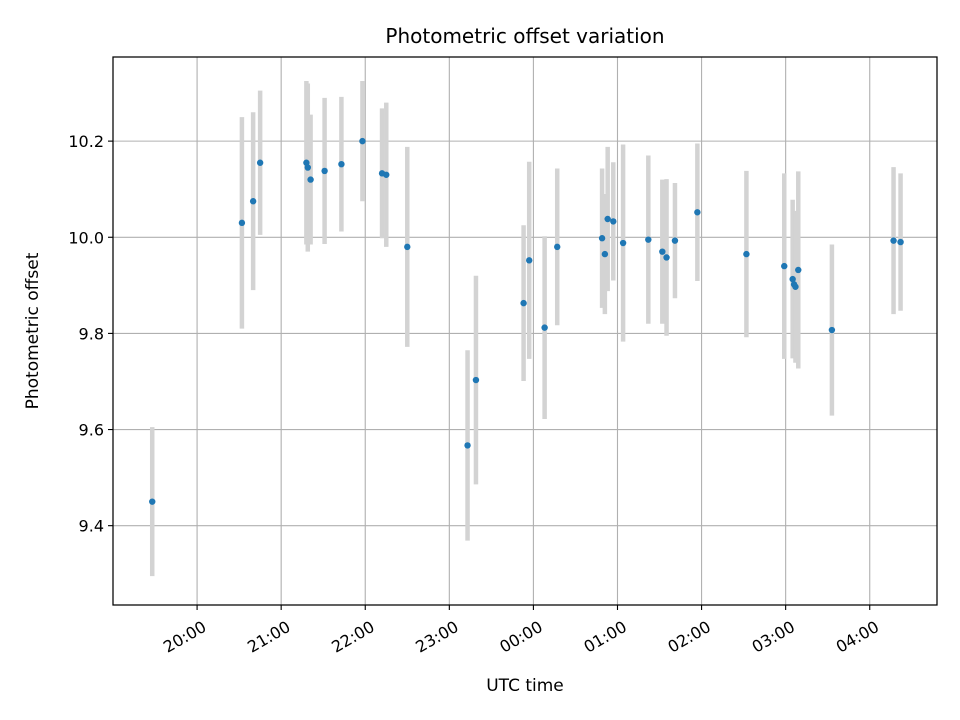 The height and width of the screenshot is (720, 960). I want to click on x-axis-title: UTC time, so click(525, 686).